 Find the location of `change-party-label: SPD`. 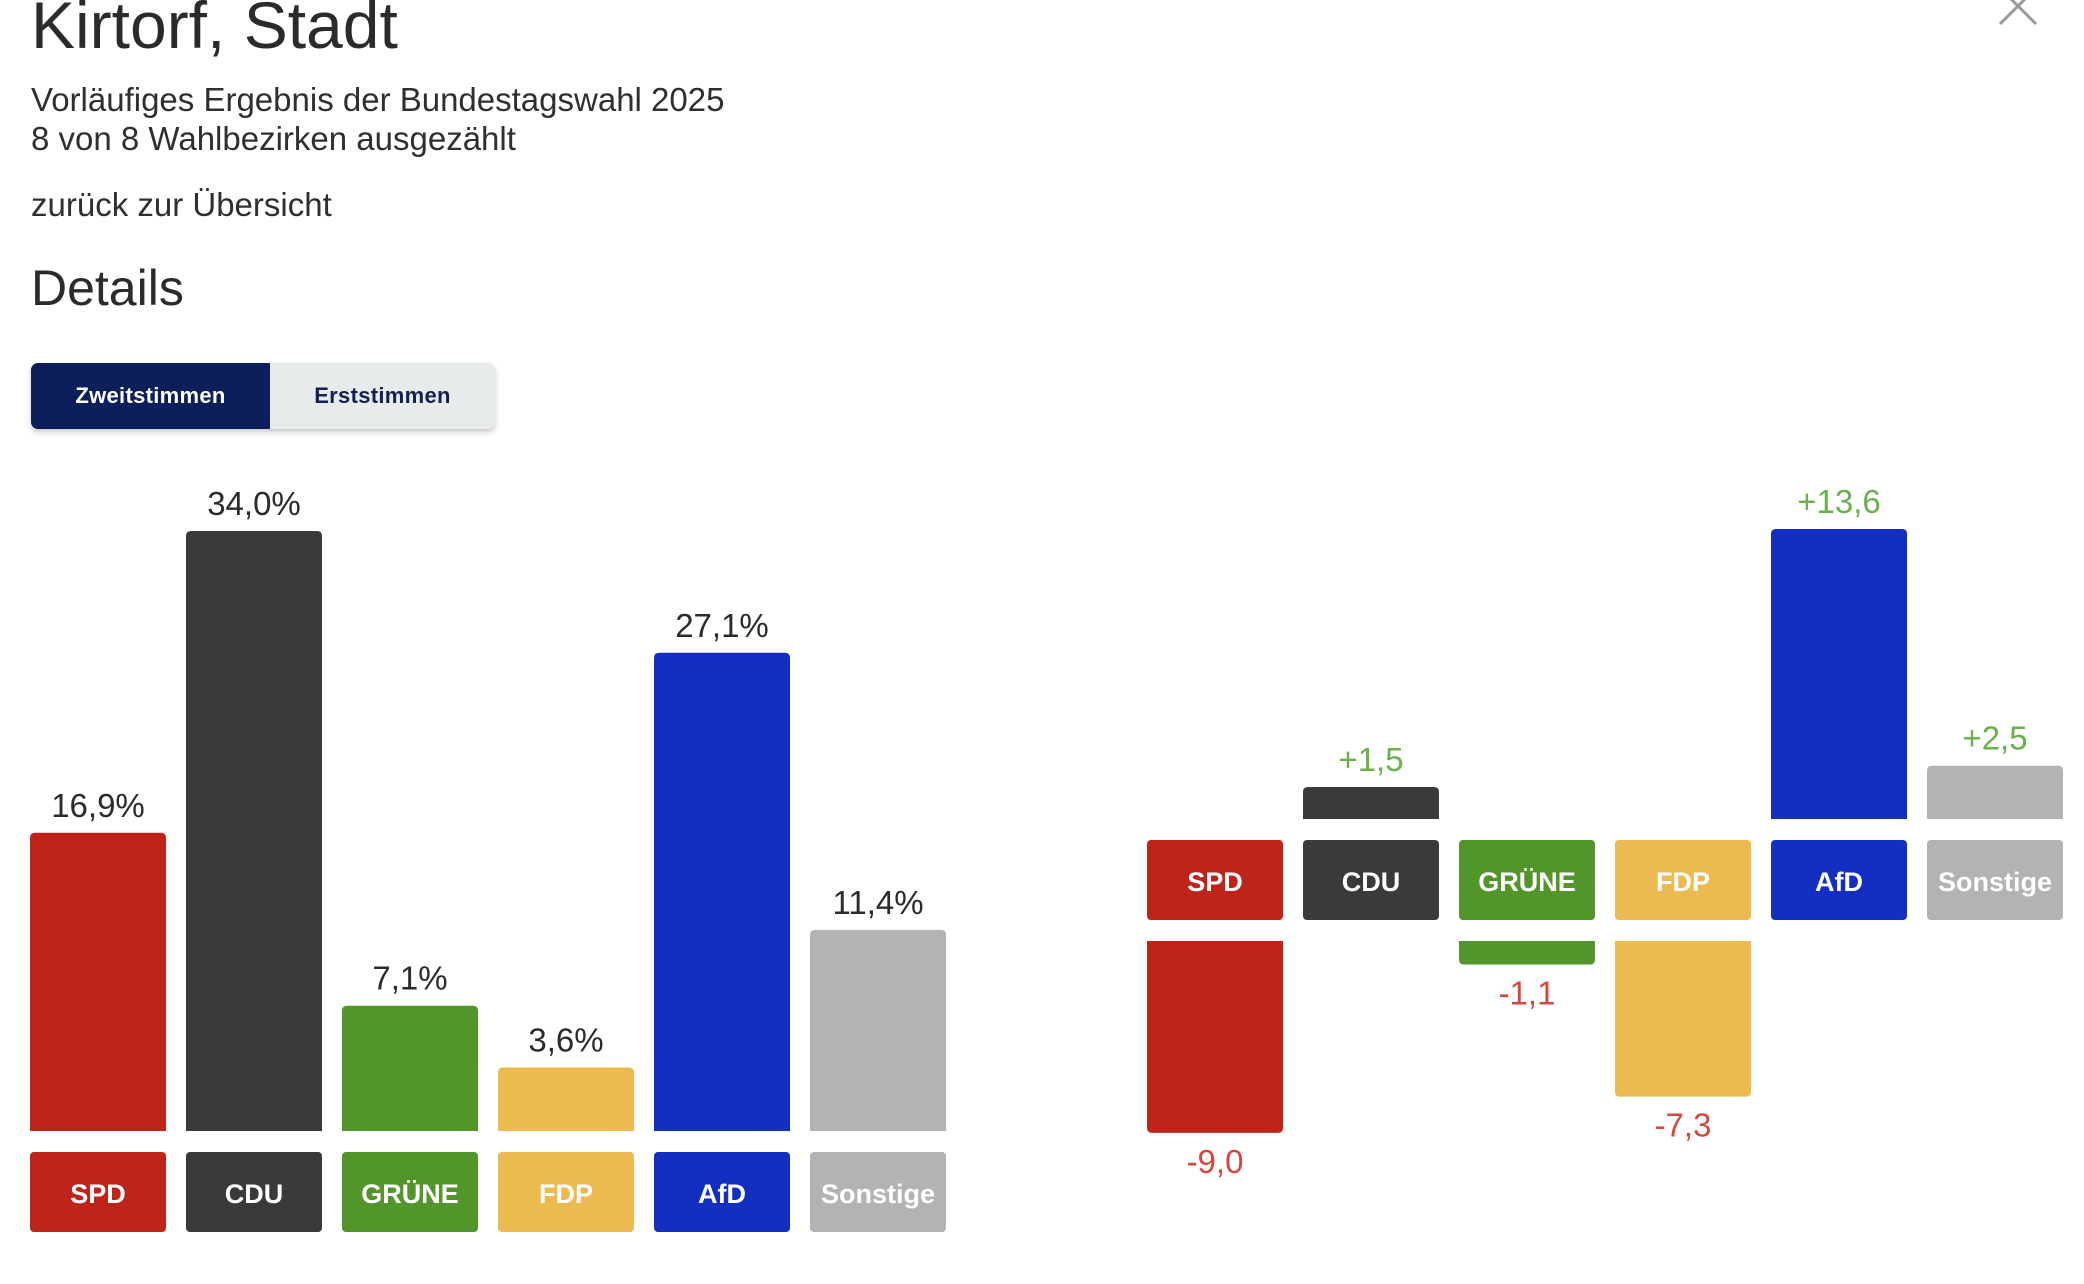

change-party-label: SPD is located at coordinates (1215, 882).